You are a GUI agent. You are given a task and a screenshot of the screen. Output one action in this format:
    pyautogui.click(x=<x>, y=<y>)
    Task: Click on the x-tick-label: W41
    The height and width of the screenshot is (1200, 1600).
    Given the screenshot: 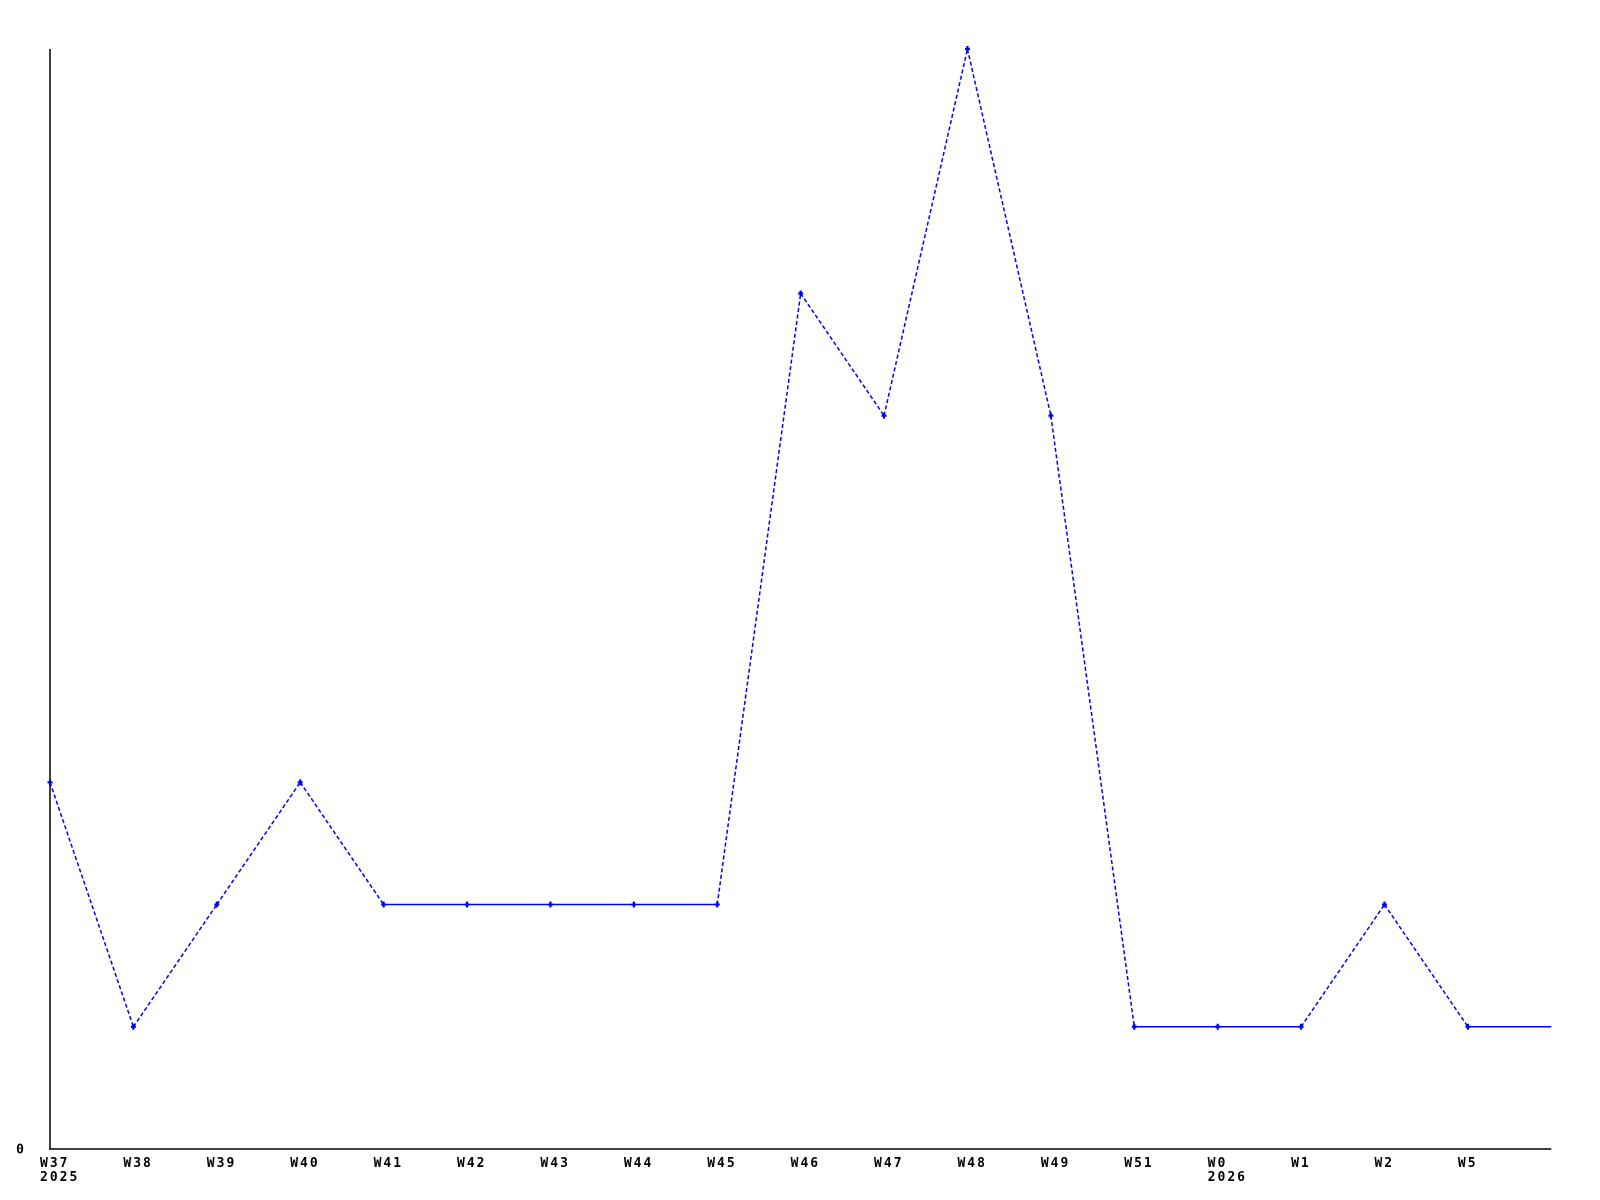 What is the action you would take?
    pyautogui.click(x=388, y=1163)
    